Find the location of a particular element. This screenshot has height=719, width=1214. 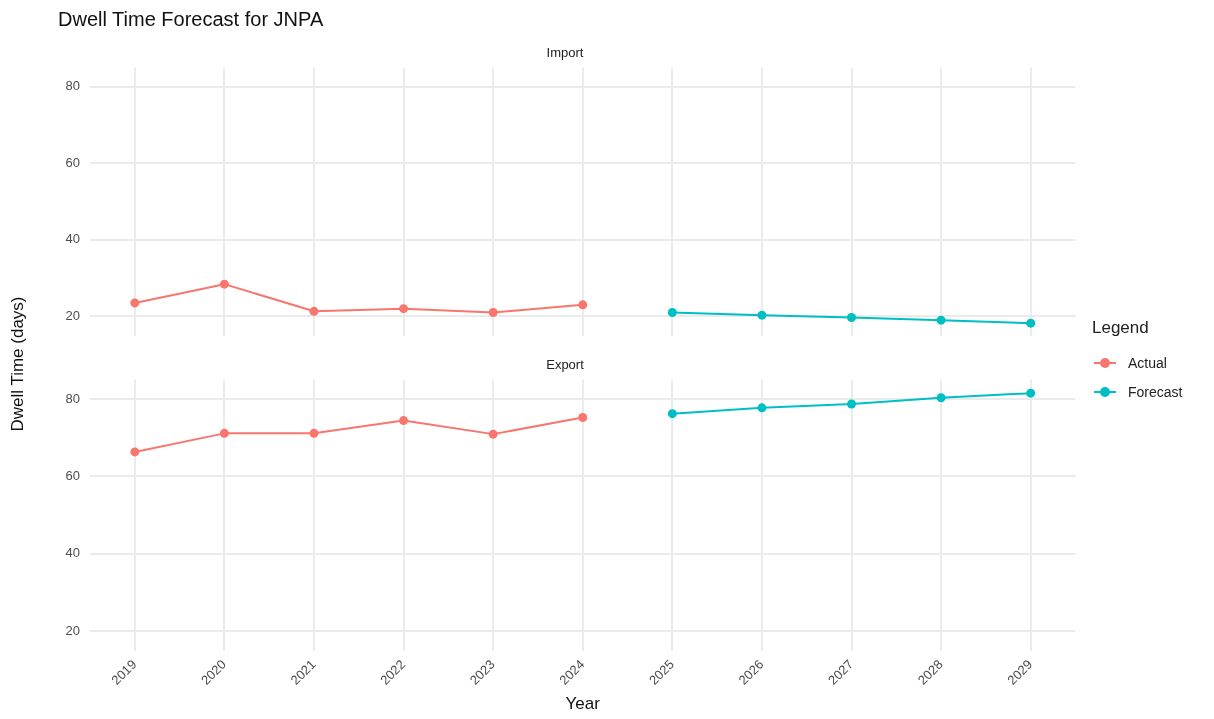

chart-subtitle: Export is located at coordinates (565, 365).